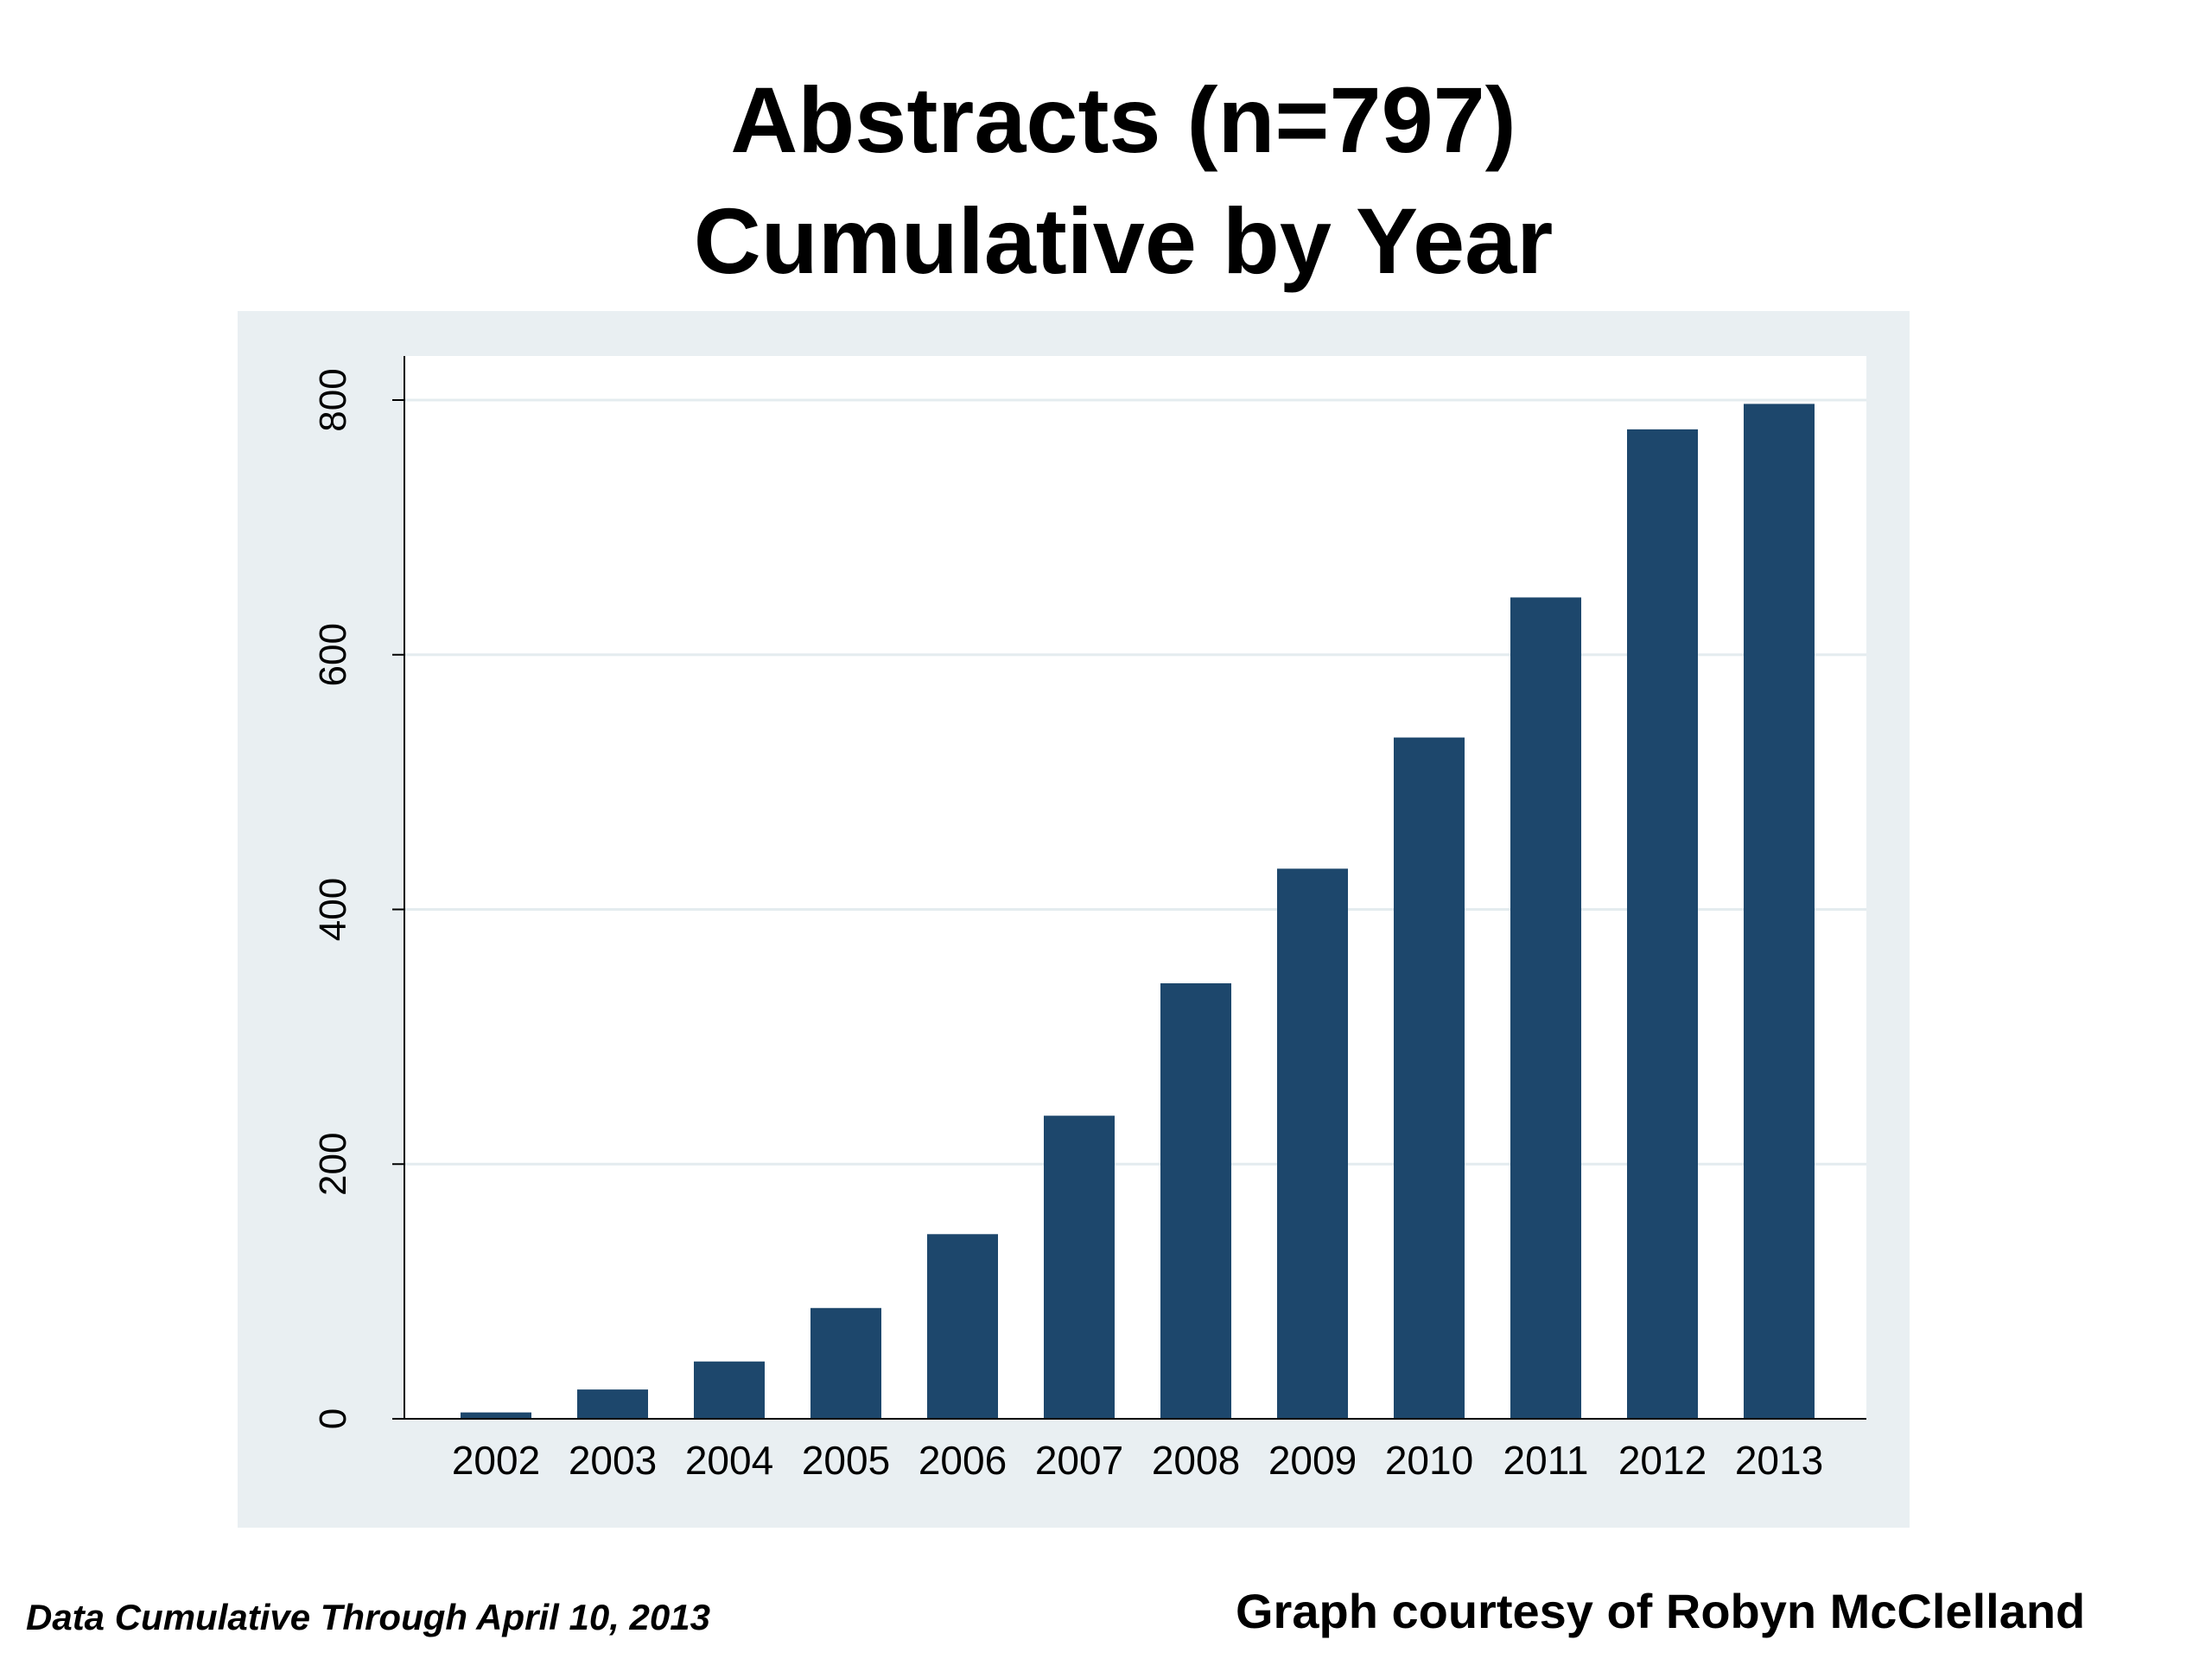 The height and width of the screenshot is (1659, 2212). Describe the element at coordinates (1662, 924) in the screenshot. I see `bar-2012` at that location.